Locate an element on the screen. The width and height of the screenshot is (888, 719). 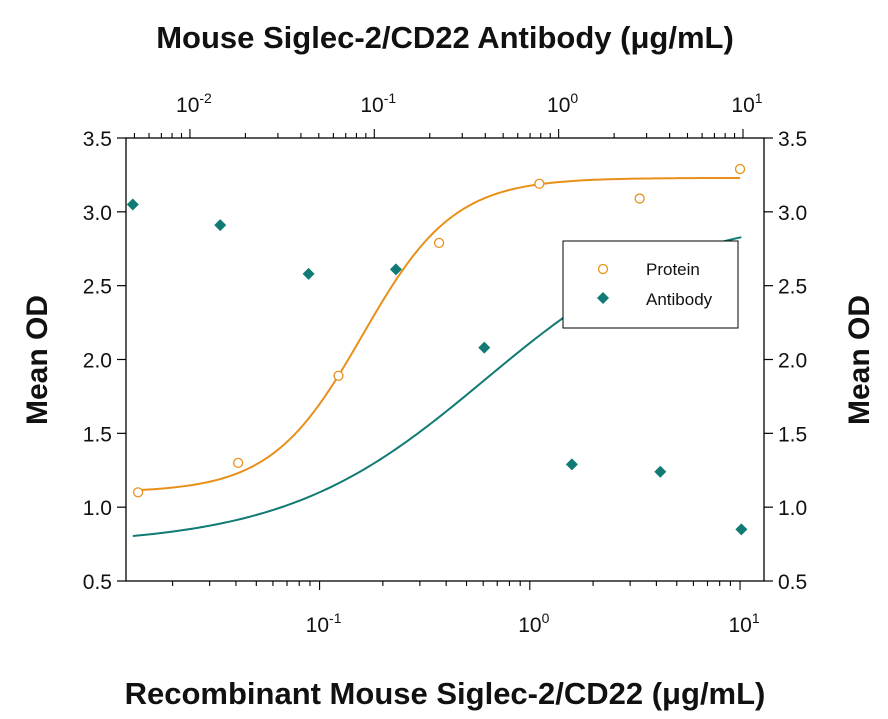
x-tick-label-top: 10⁰ is located at coordinates (562, 103).